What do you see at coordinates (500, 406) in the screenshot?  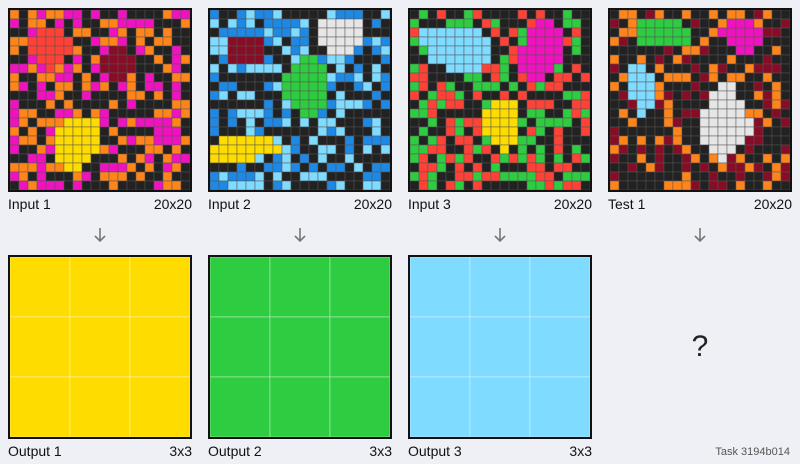 I see `output-cell` at bounding box center [500, 406].